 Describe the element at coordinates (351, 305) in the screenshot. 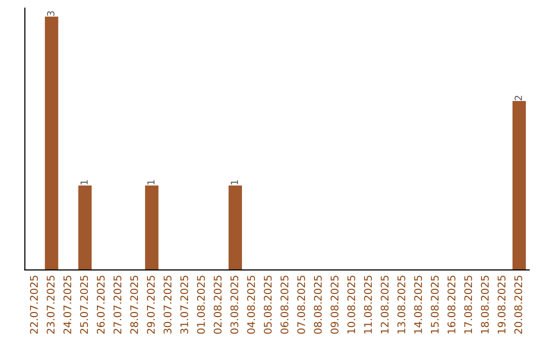

I see `x-tick-label: 10.08.2025` at that location.